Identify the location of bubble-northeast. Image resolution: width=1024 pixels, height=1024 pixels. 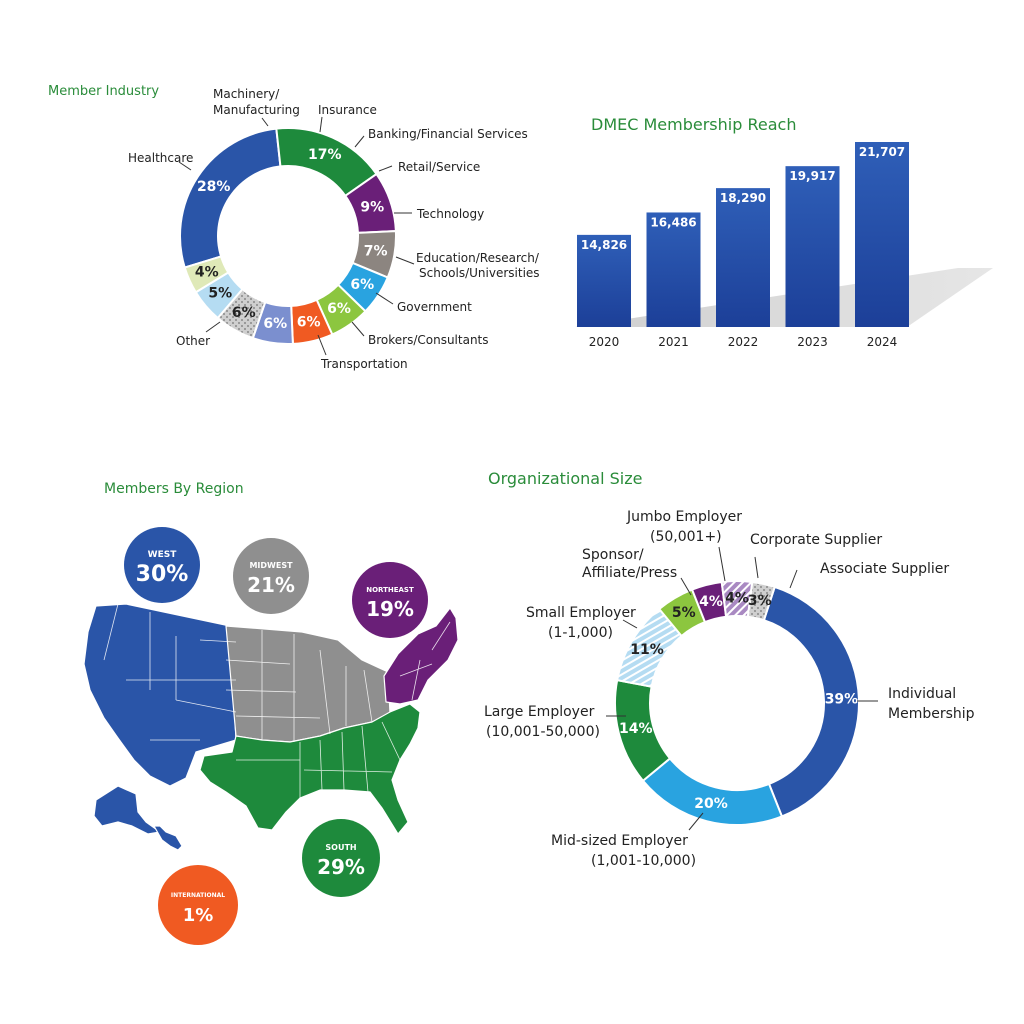
(390, 600).